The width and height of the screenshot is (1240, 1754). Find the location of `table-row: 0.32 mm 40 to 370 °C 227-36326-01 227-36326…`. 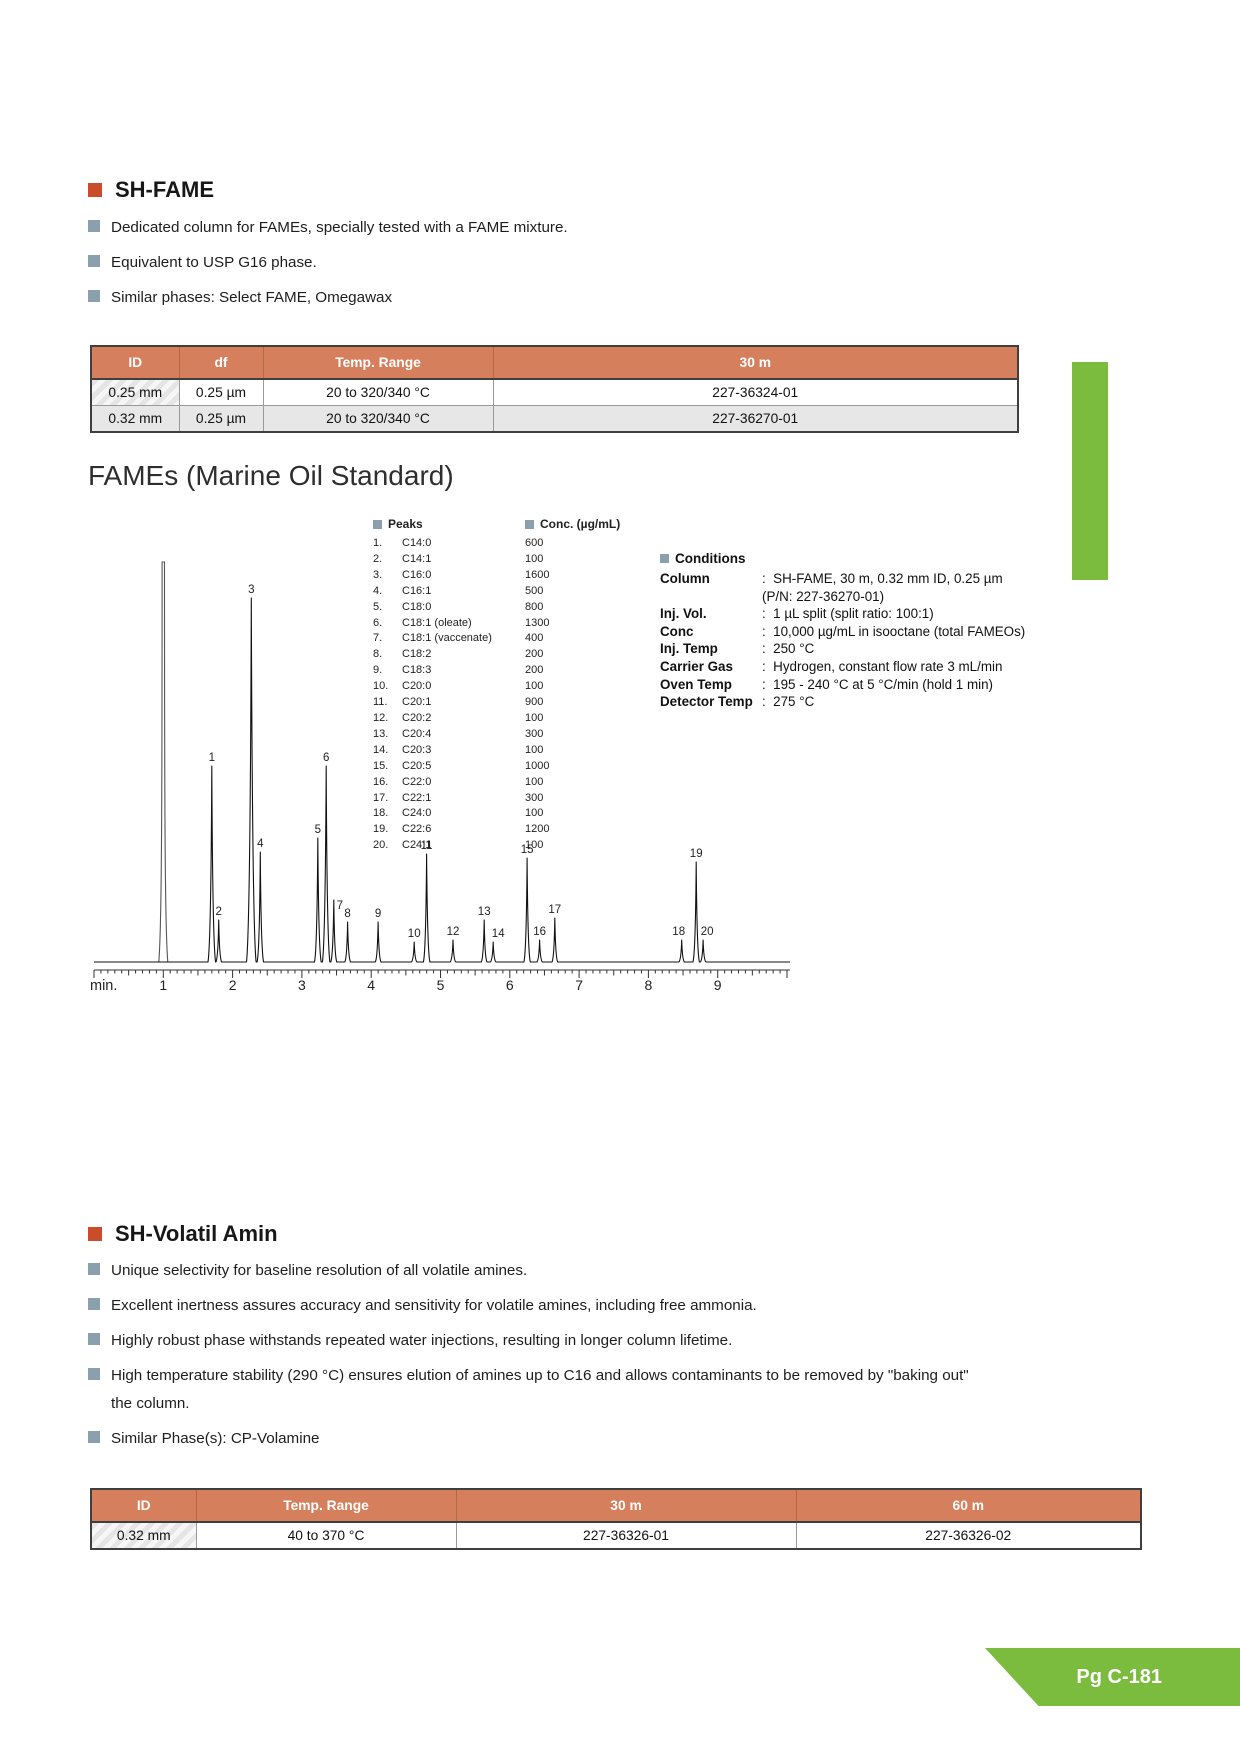

table-row: 0.32 mm 40 to 370 °C 227-36326-01 227-36326… is located at coordinates (616, 1535).